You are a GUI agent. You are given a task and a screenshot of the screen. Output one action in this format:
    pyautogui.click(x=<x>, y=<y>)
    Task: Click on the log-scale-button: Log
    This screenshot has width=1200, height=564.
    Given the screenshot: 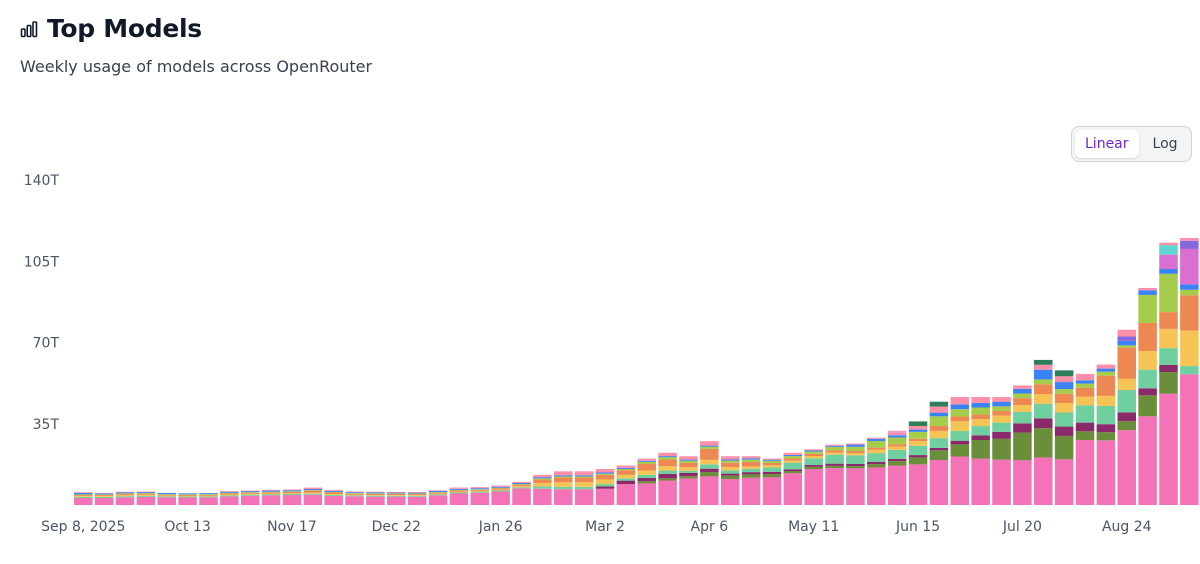 What is the action you would take?
    pyautogui.click(x=1165, y=144)
    